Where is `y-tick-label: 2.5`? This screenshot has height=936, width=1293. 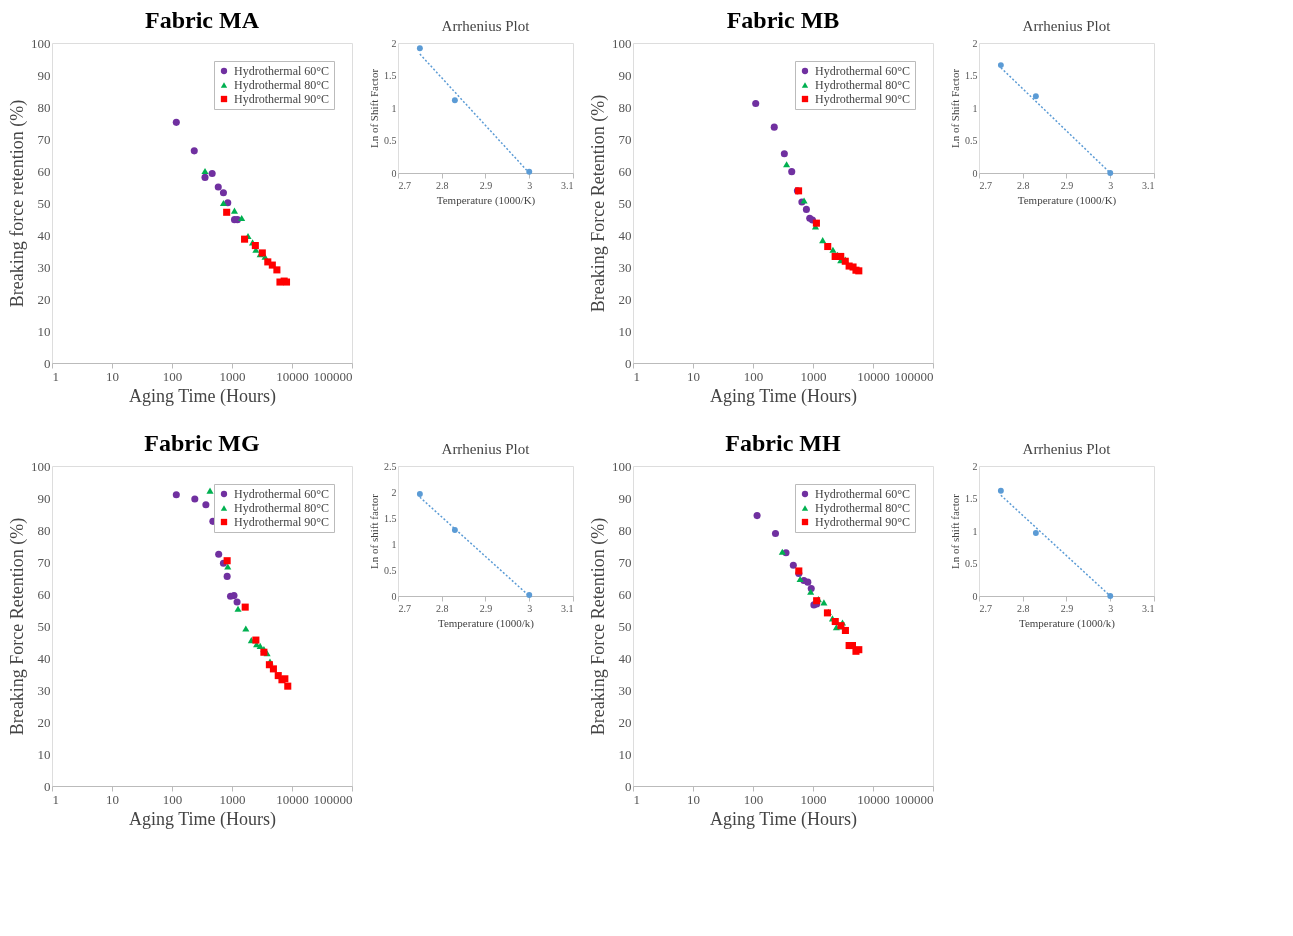
y-tick-label: 2.5 is located at coordinates (390, 466).